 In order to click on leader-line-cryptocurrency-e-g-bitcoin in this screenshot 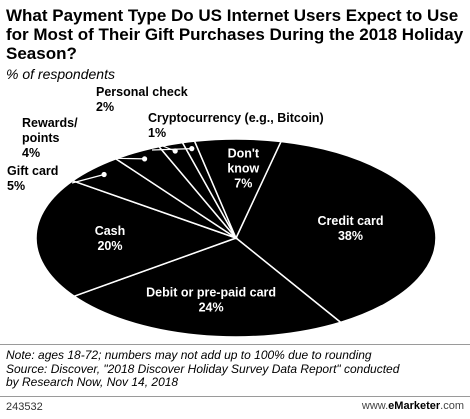, I will do `click(171, 149)`.